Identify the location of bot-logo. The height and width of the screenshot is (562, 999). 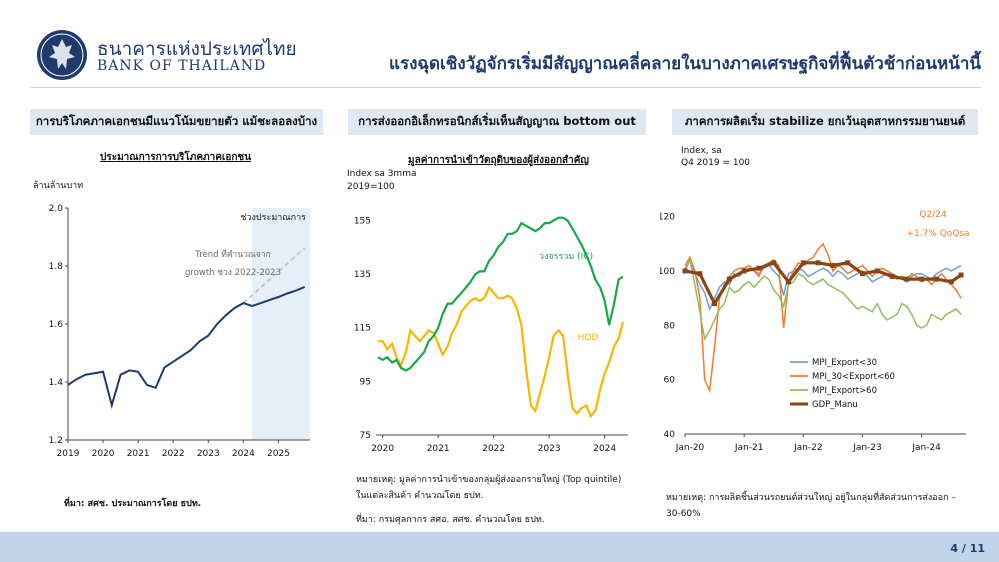
(62, 55).